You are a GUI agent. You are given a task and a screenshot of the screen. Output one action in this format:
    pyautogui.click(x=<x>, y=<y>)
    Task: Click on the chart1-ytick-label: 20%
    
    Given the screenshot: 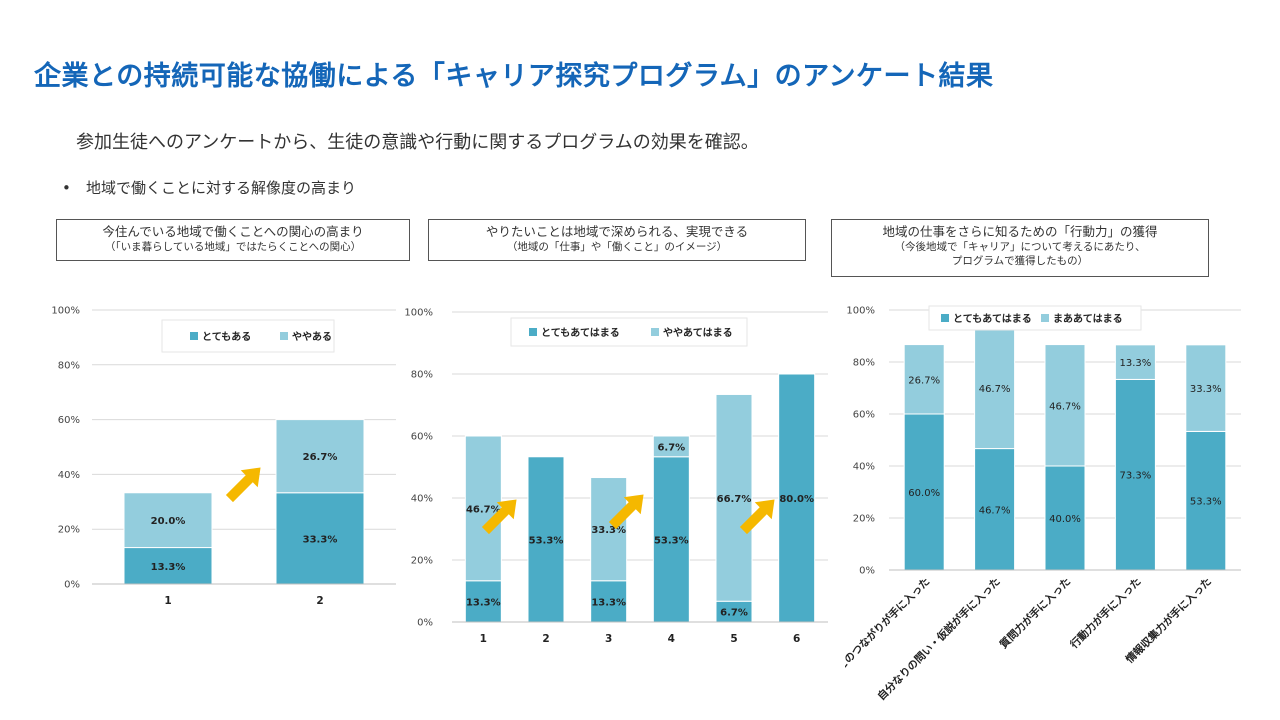 What is the action you would take?
    pyautogui.click(x=69, y=530)
    